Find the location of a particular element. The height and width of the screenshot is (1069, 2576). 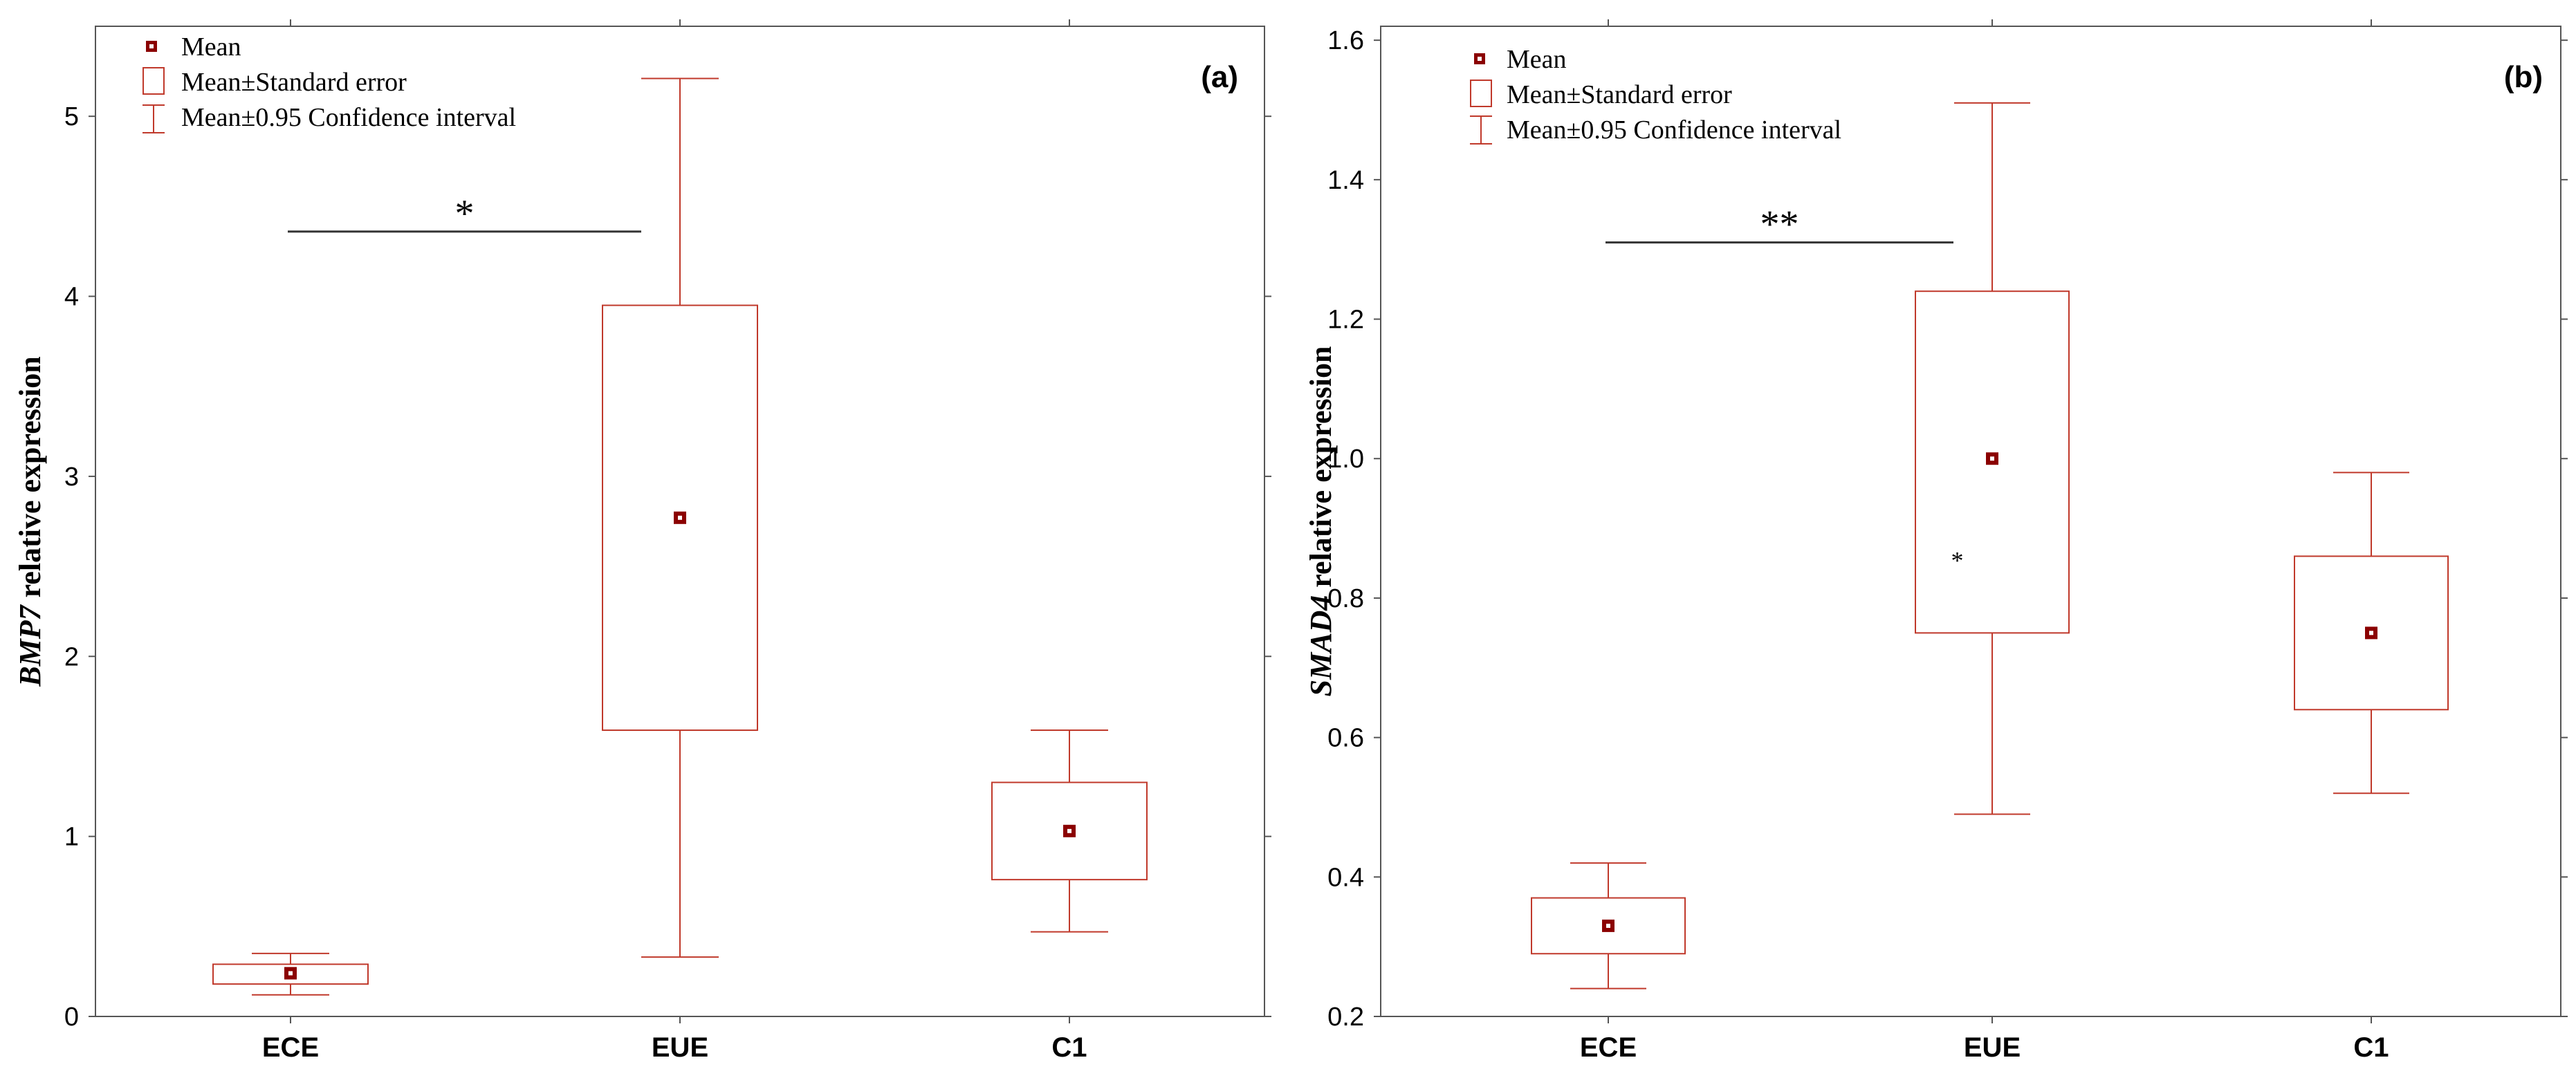

y-tick-label: 1.0 is located at coordinates (1345, 459).